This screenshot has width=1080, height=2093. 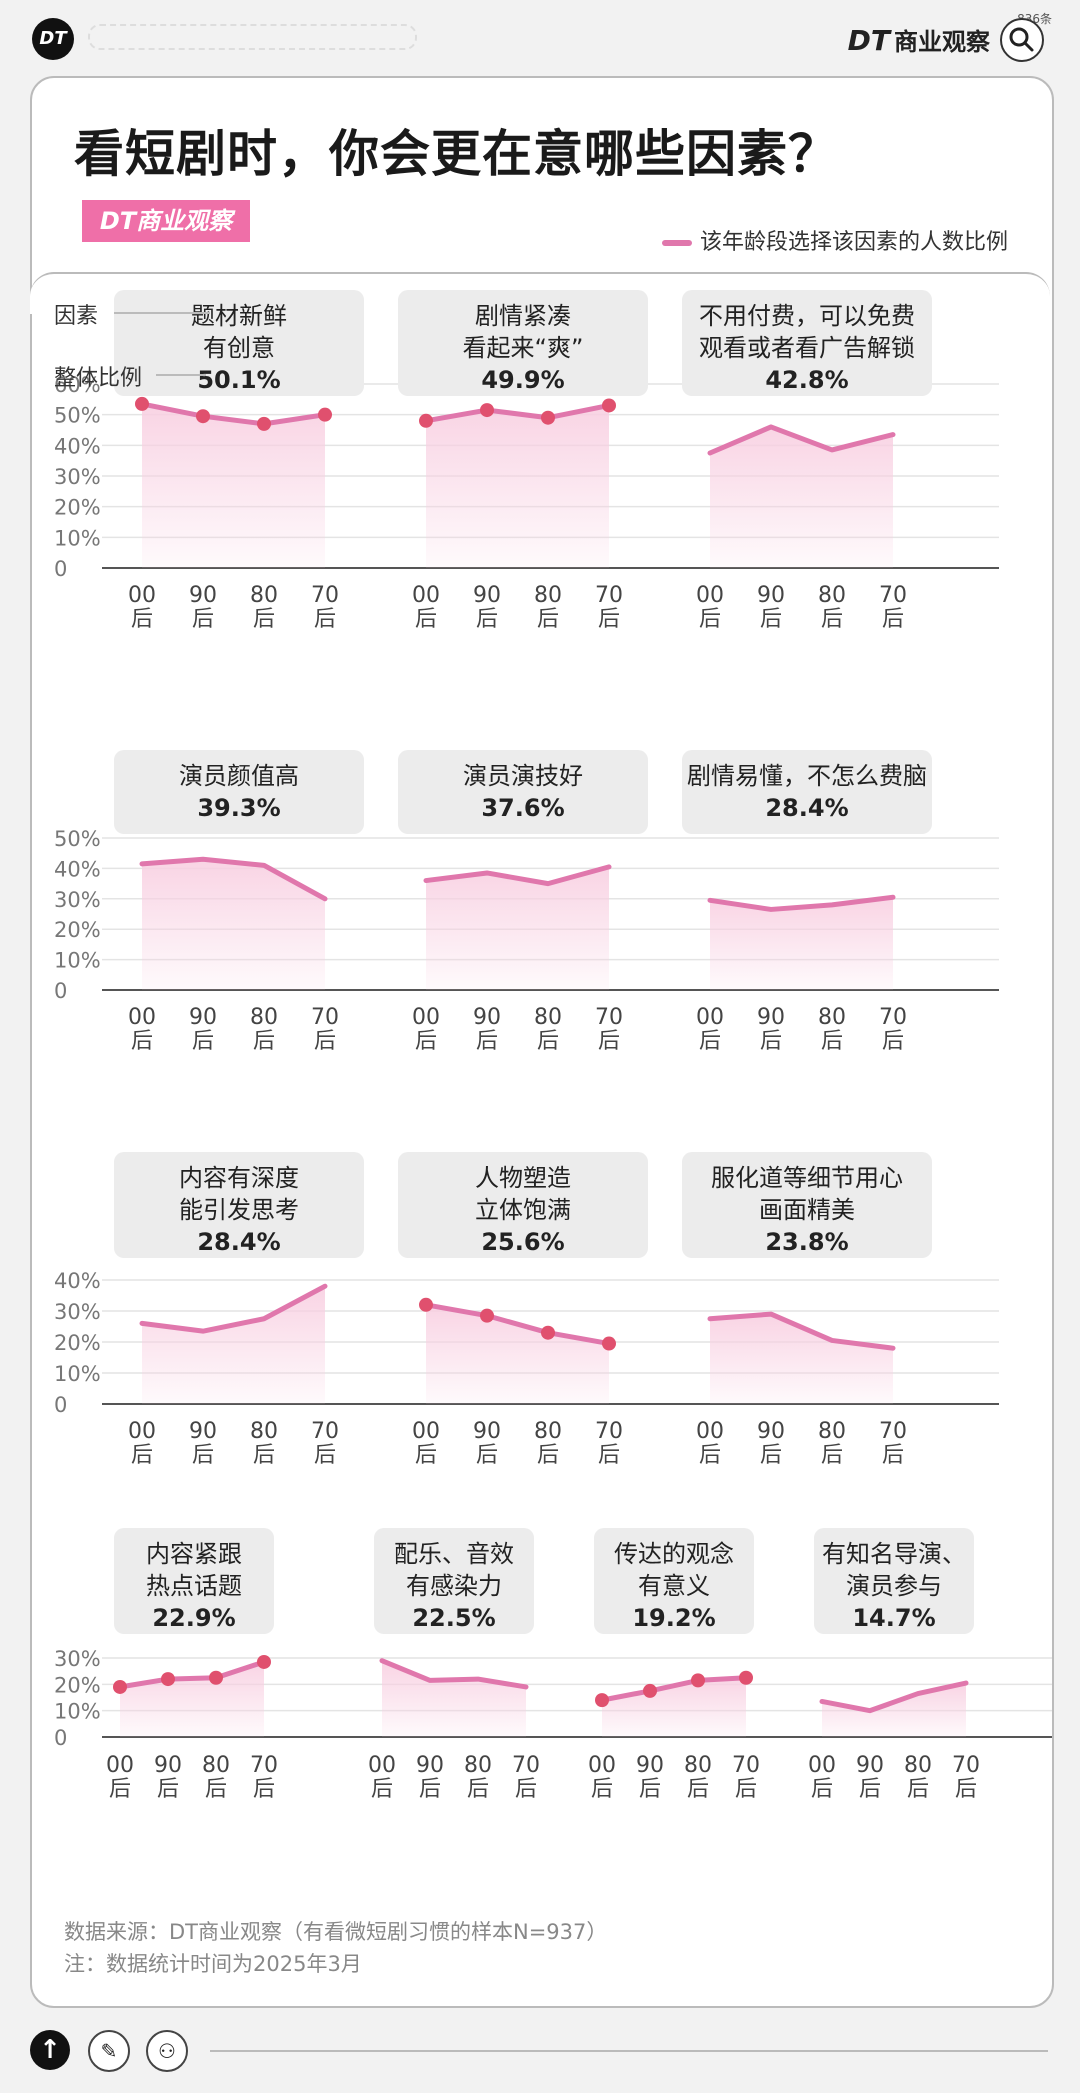 I want to click on factor-label: 演员演技好, so click(x=523, y=776).